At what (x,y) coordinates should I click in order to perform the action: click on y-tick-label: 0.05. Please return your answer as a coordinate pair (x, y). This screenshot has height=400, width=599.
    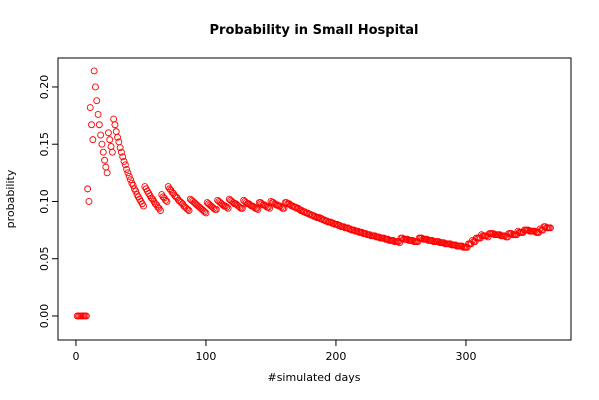
    Looking at the image, I should click on (44, 258).